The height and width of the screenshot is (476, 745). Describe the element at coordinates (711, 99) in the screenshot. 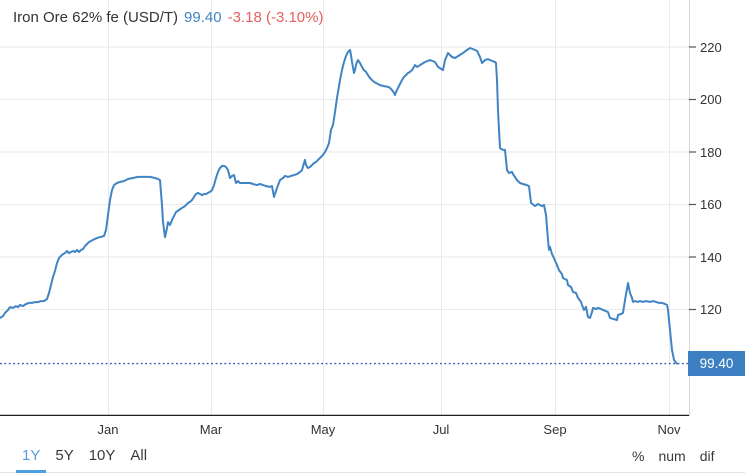

I see `y-axis-tick-label: 200` at that location.